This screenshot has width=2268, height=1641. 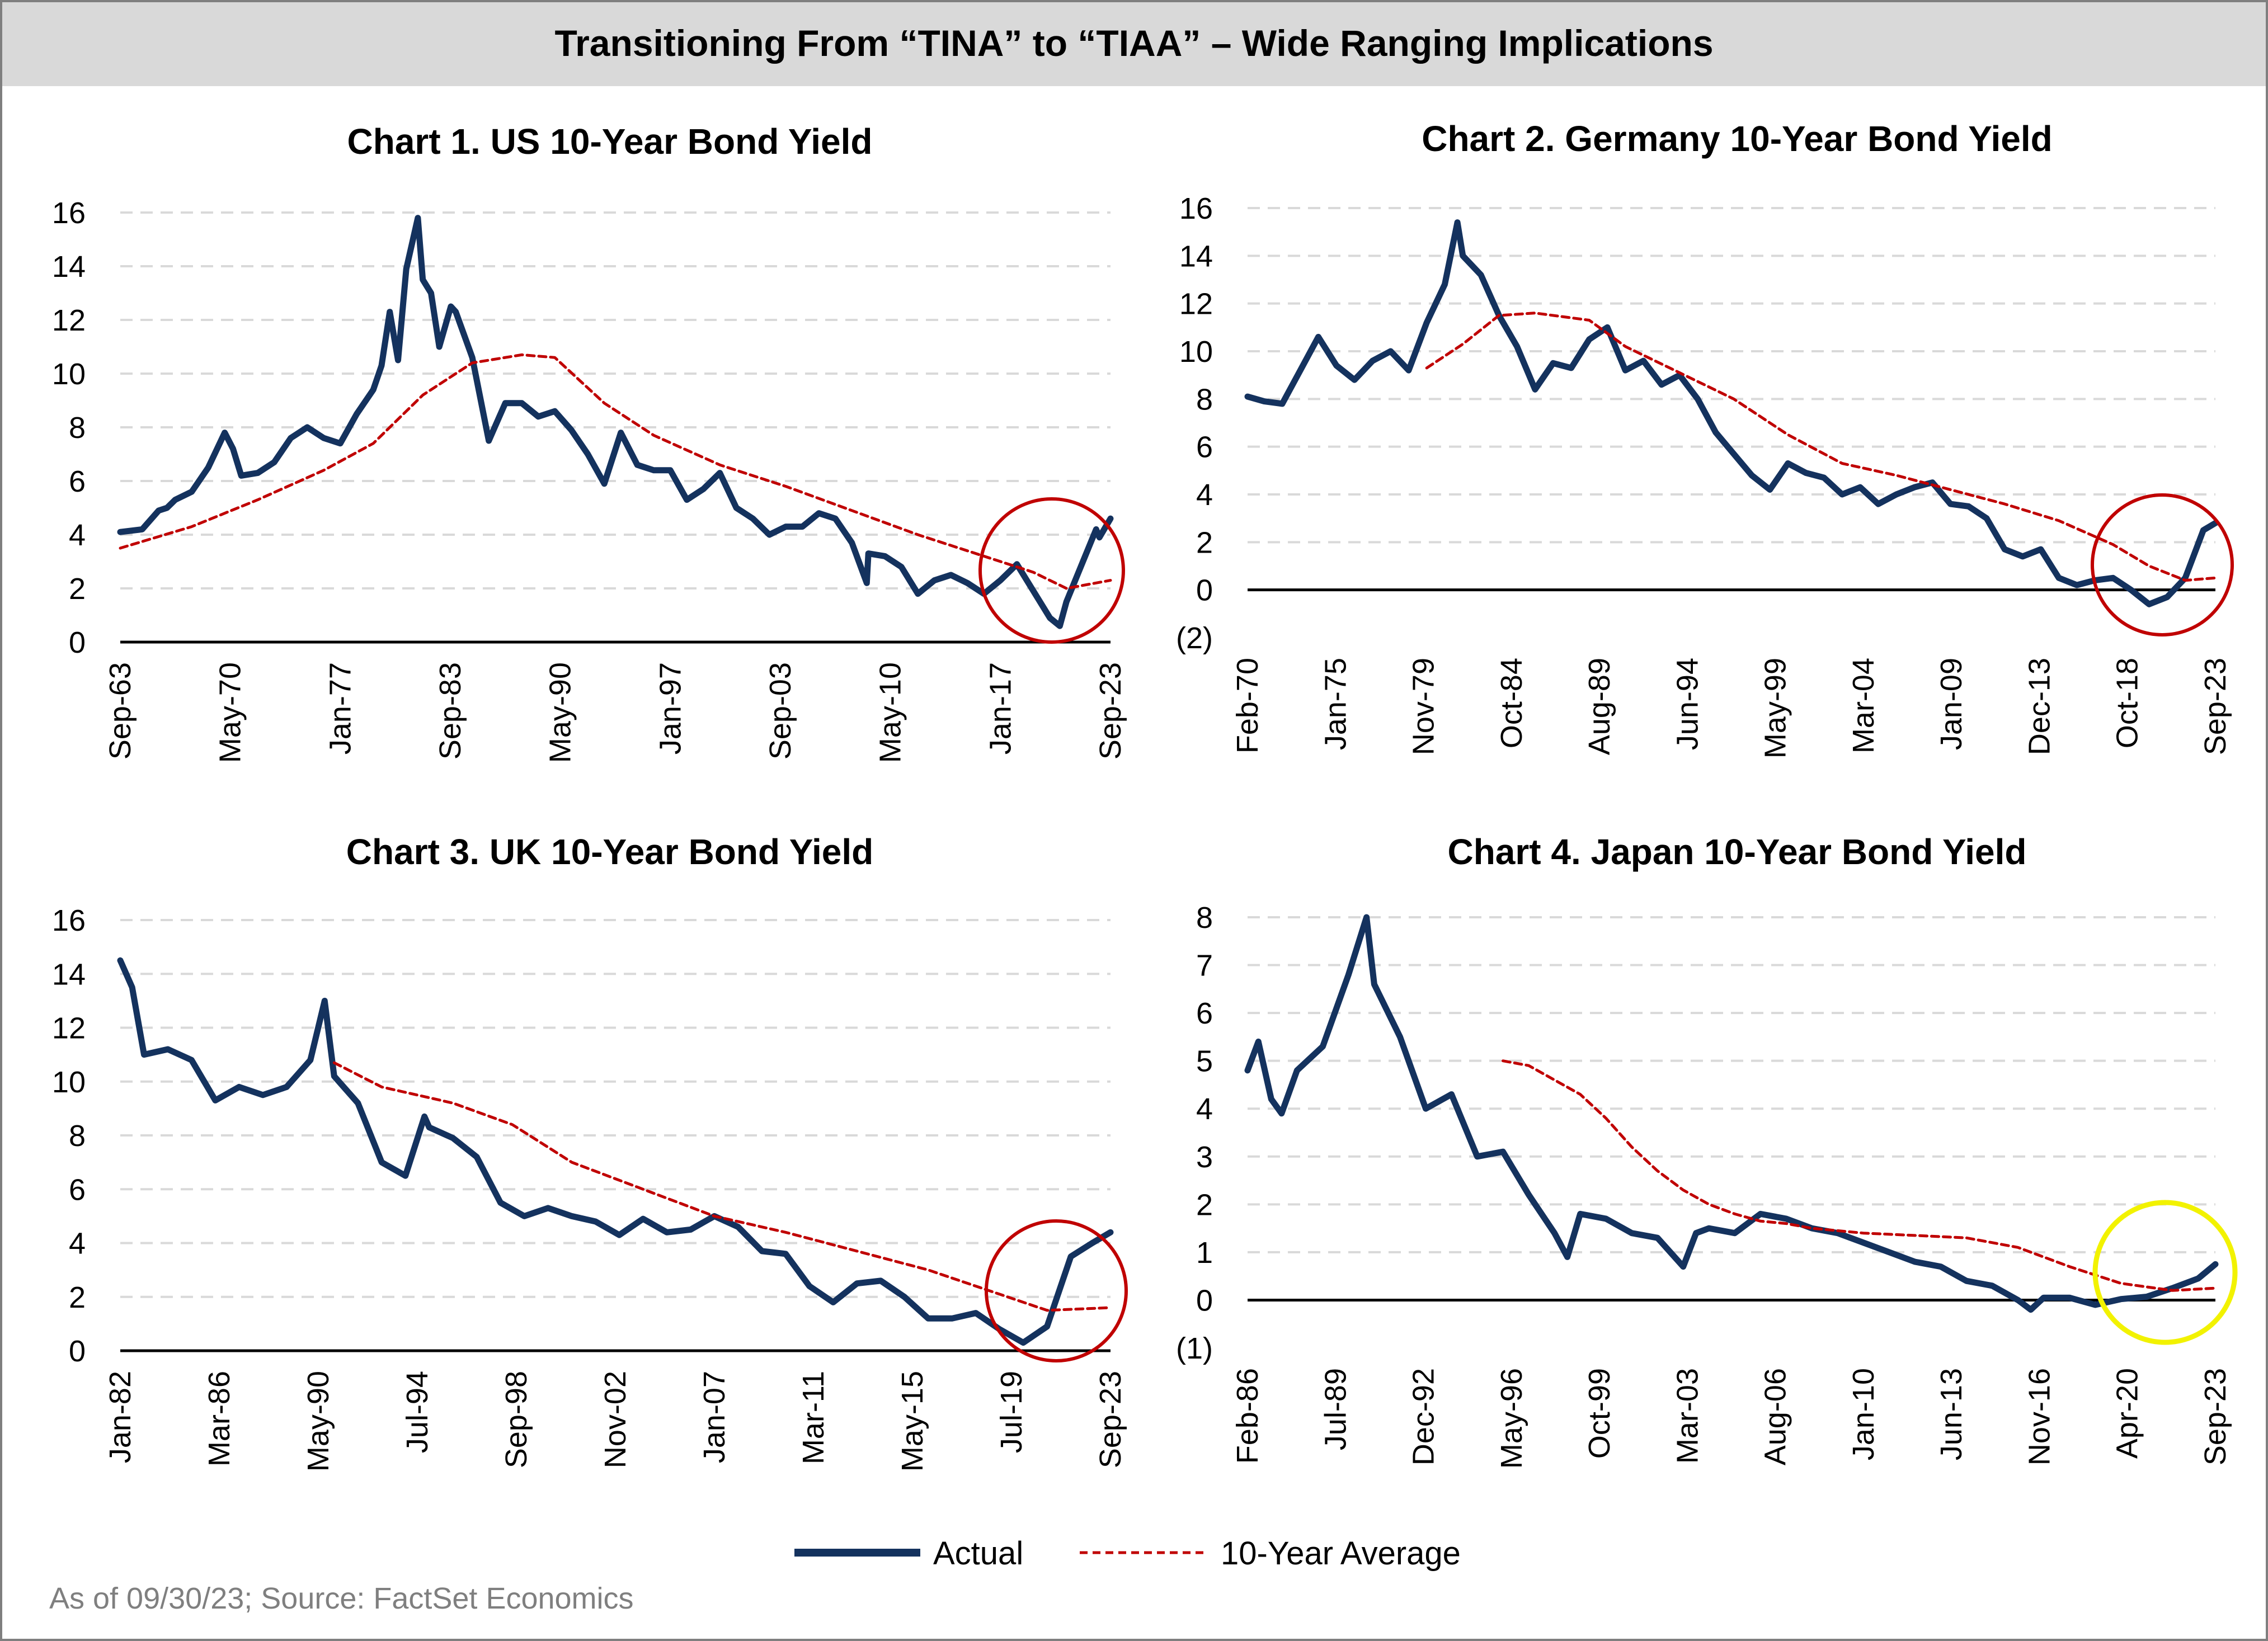 I want to click on x-tick-label: Jan-10, so click(x=1863, y=1414).